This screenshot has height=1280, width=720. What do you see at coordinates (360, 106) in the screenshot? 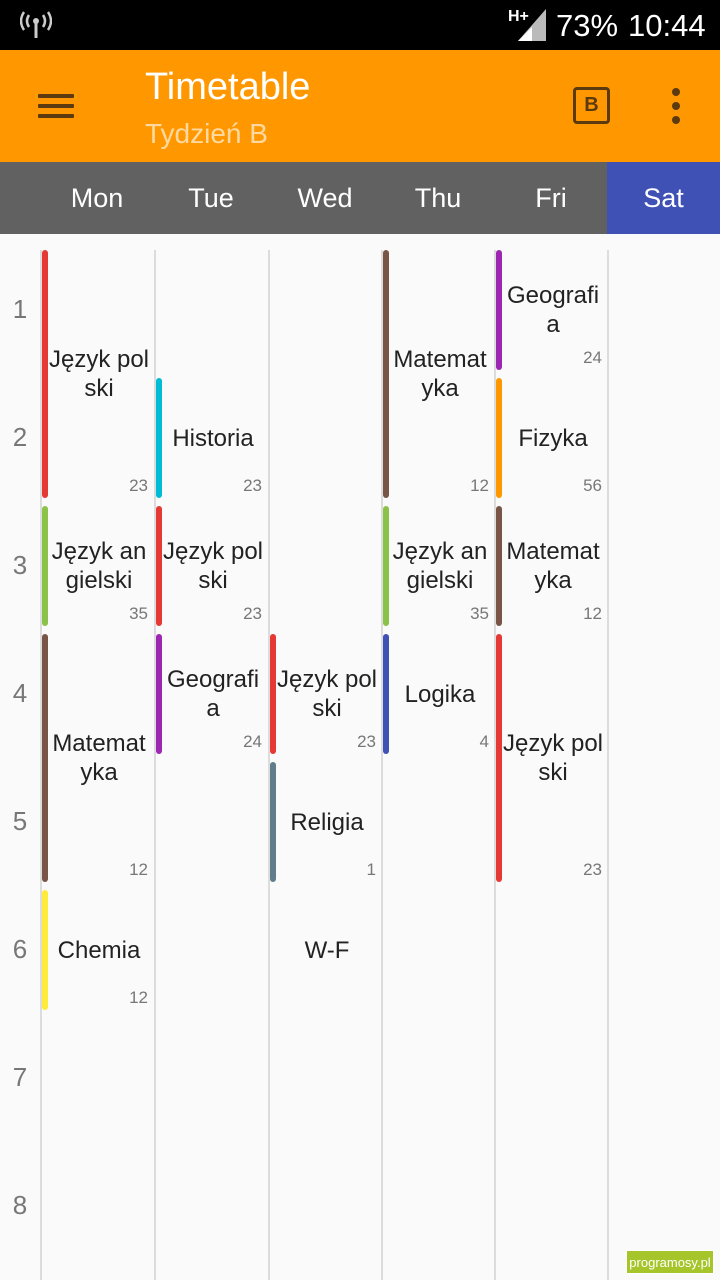
I see `app-bar: Timetable Tydzień B B` at bounding box center [360, 106].